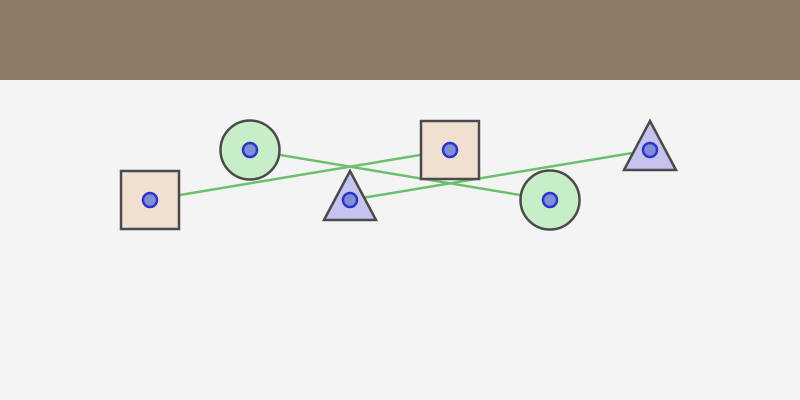  Describe the element at coordinates (250, 150) in the screenshot. I see `circle-left-anchor-dot` at that location.